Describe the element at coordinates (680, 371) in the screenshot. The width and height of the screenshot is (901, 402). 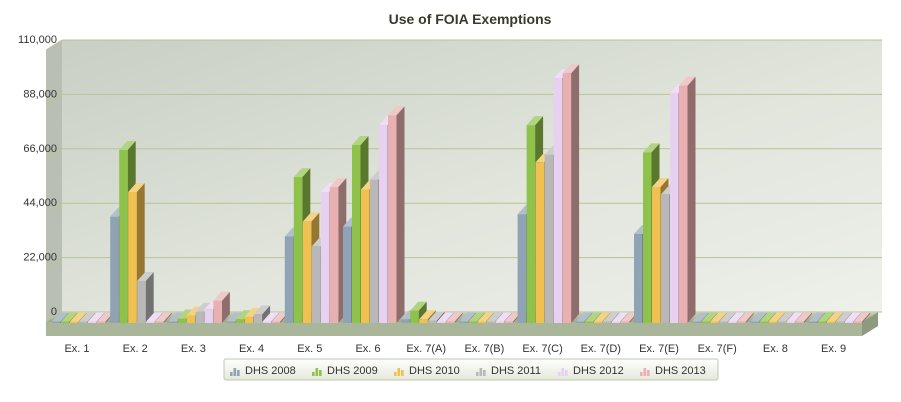
I see `legend-entry: DHS 2013` at that location.